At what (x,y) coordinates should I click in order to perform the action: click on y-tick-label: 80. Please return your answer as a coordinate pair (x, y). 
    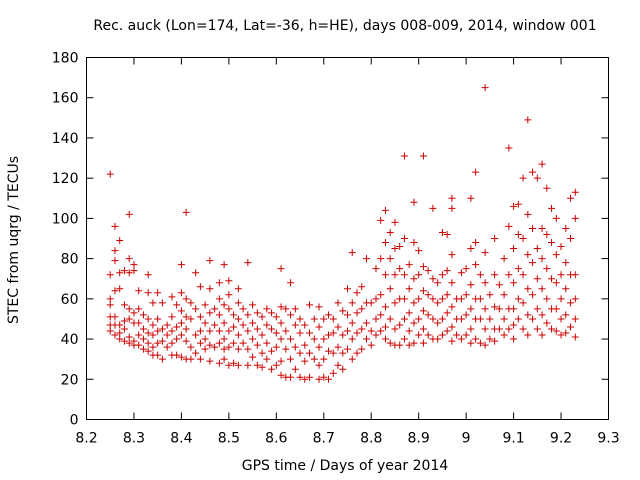
    Looking at the image, I should click on (70, 260).